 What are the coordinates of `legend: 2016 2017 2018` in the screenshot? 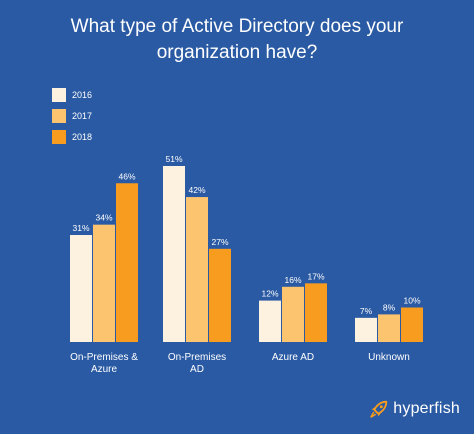 It's located at (72, 117).